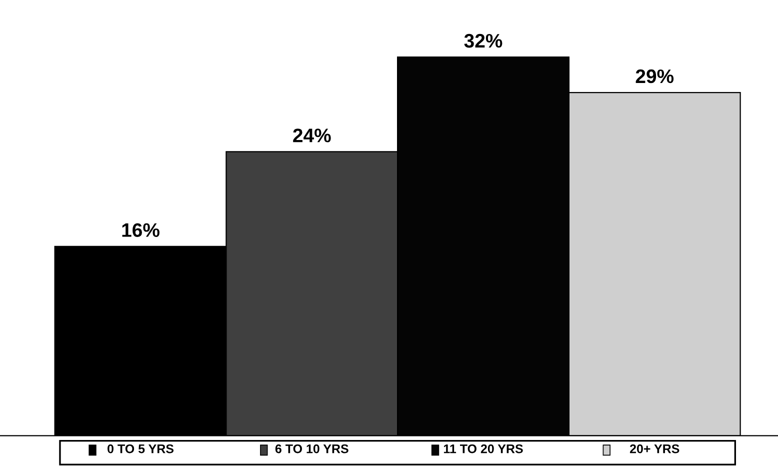 Image resolution: width=778 pixels, height=466 pixels. I want to click on x-tick-label: 11 TO 20 YRS, so click(483, 449).